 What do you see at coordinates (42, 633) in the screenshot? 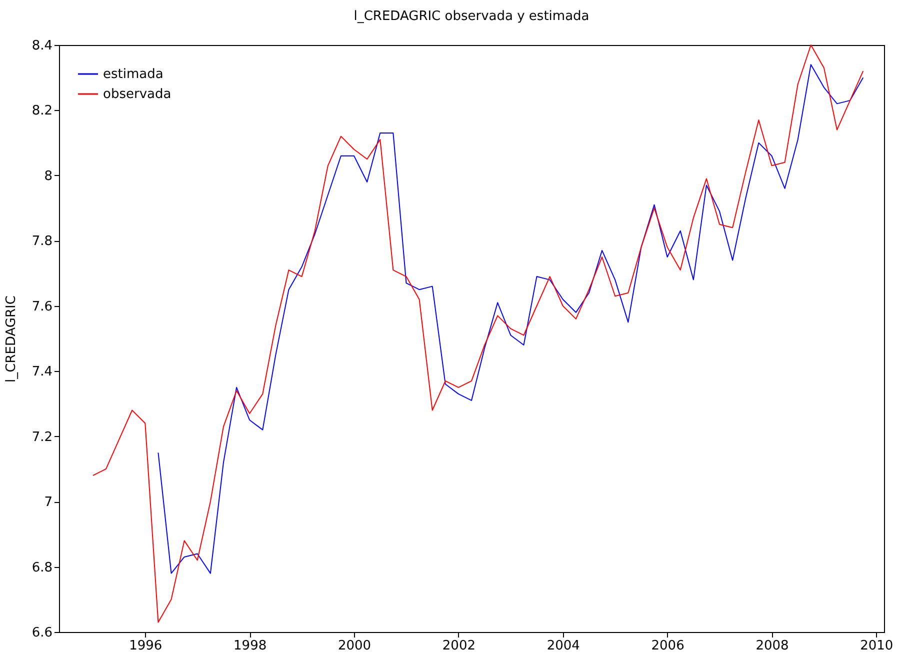
I see `y-tick-label: 6.6` at bounding box center [42, 633].